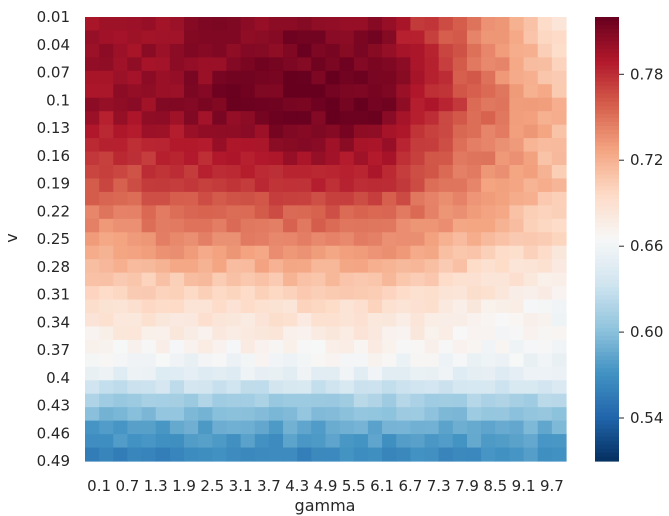 The width and height of the screenshot is (669, 516). What do you see at coordinates (269, 486) in the screenshot?
I see `x-tick-label: 3.7` at bounding box center [269, 486].